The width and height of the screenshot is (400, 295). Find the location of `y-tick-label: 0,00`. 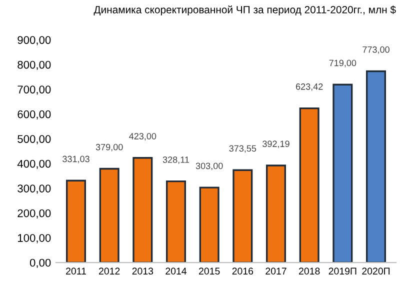

y-tick-label: 0,00 is located at coordinates (40, 263).